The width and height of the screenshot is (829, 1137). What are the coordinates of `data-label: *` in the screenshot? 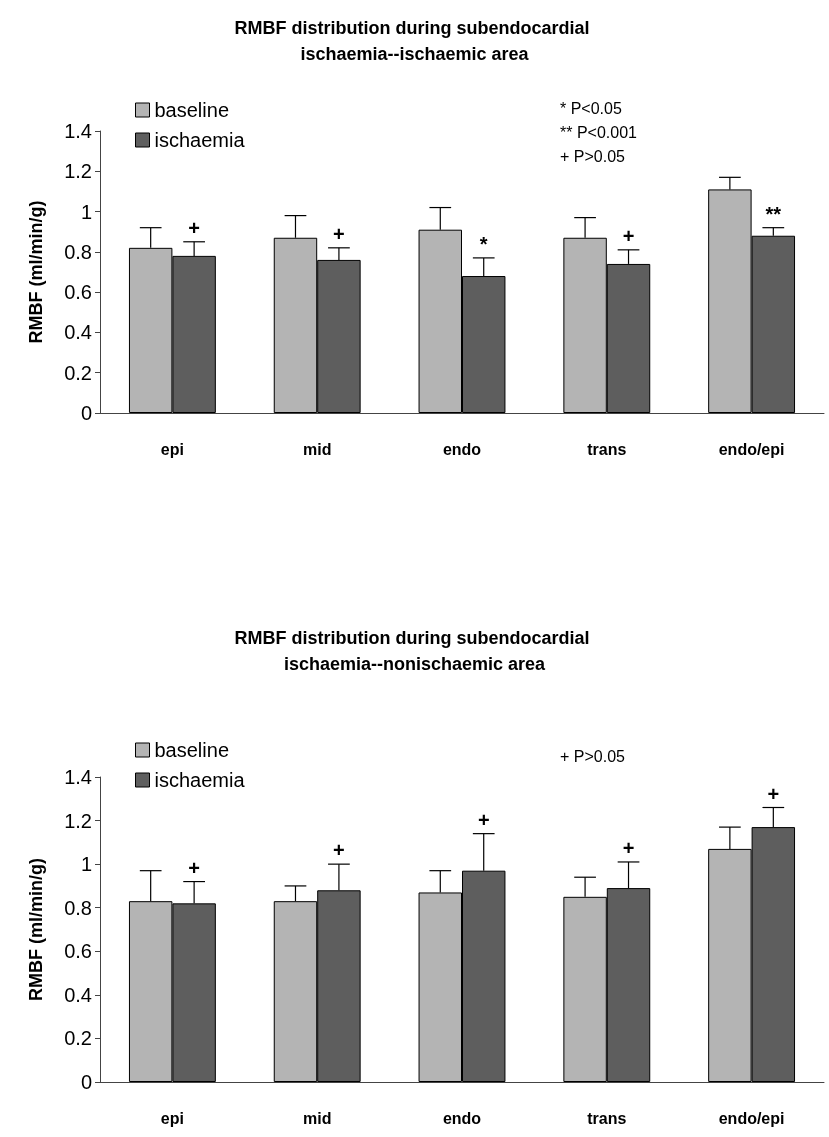 It's located at (483, 243).